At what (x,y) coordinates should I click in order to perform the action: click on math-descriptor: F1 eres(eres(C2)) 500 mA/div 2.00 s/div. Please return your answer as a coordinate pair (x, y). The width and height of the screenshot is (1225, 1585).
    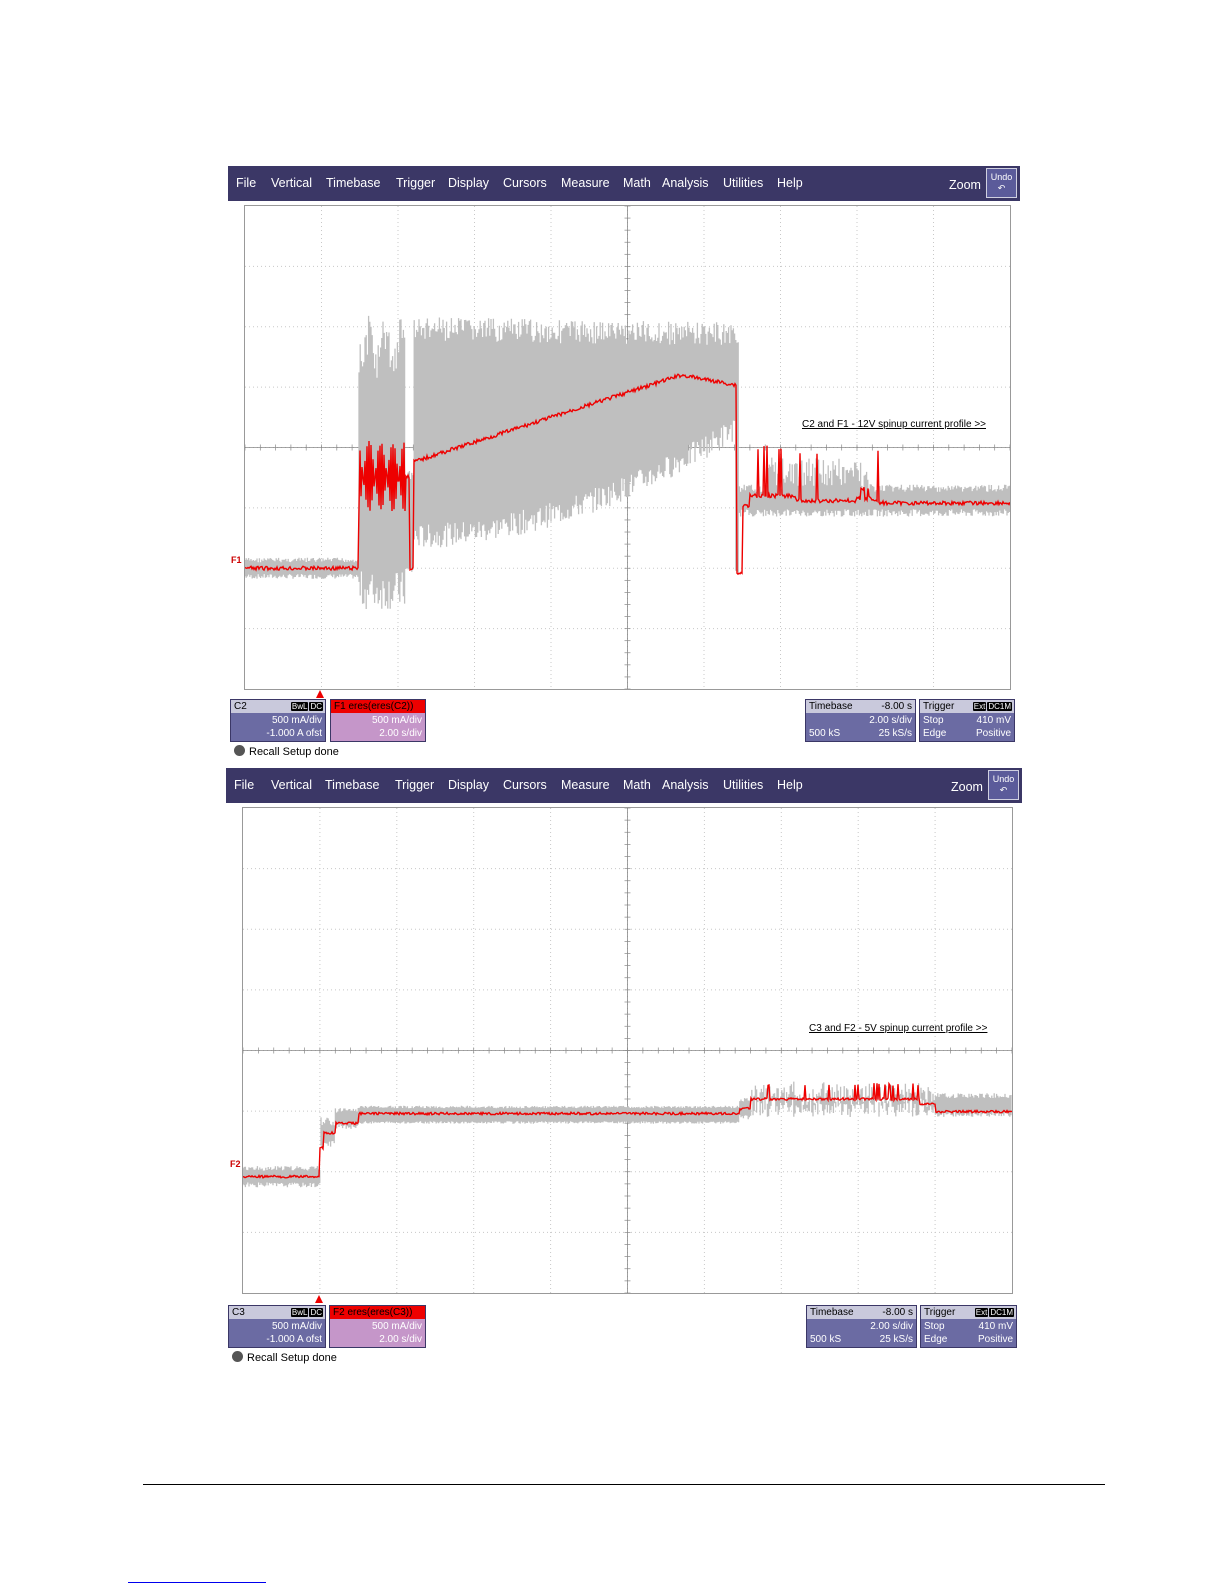
    Looking at the image, I should click on (378, 720).